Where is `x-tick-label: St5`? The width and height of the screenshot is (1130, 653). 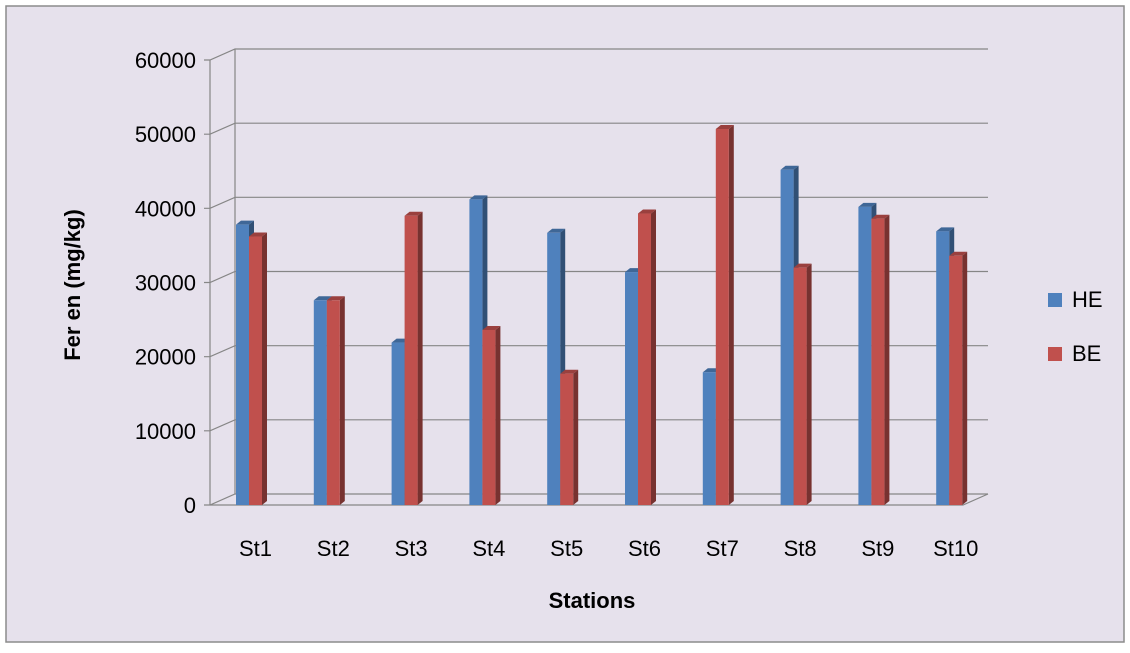 x-tick-label: St5 is located at coordinates (566, 548).